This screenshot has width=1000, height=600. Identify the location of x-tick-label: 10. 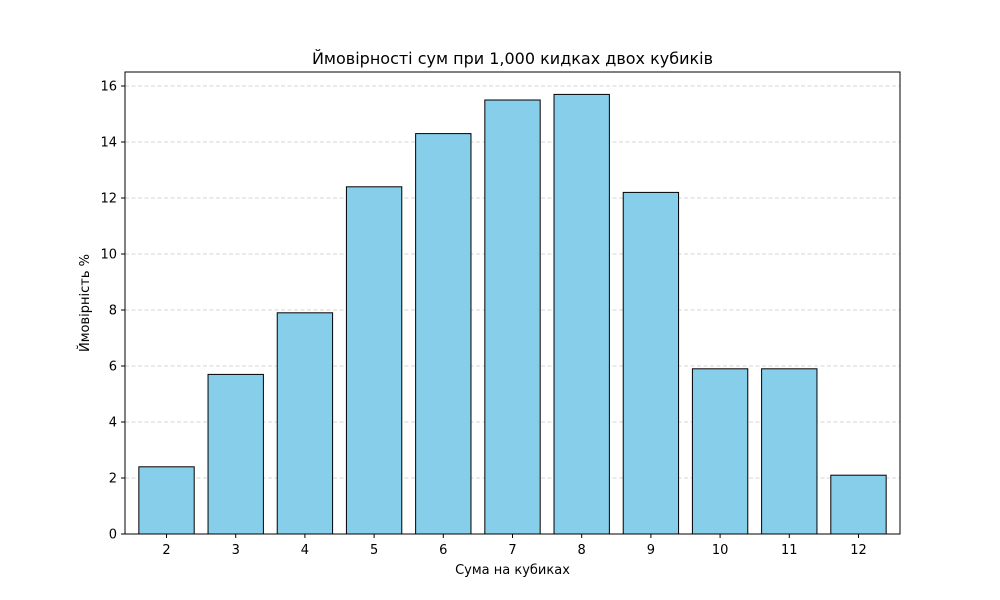
(720, 550).